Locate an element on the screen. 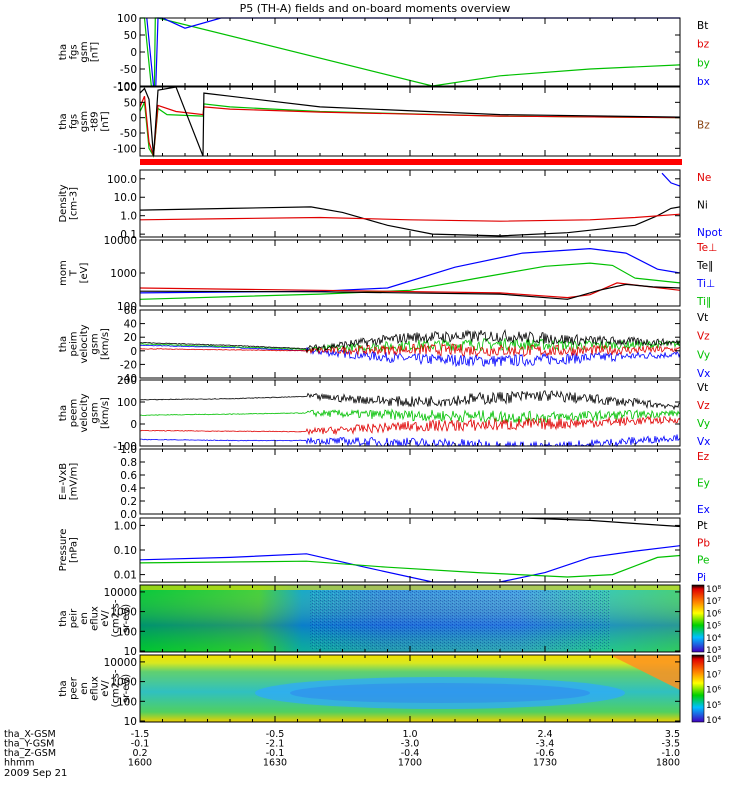 This screenshot has width=750, height=800. ion-spectrogram-shade is located at coordinates (410, 618).